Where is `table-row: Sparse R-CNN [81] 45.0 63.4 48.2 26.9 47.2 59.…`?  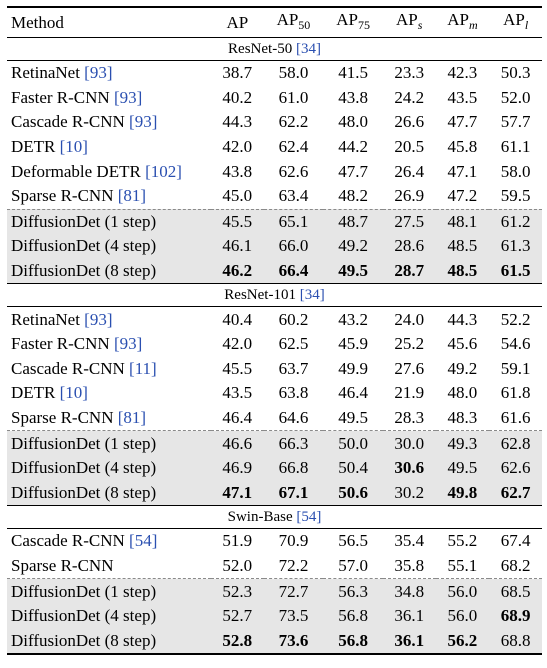
table-row: Sparse R-CNN [81] 45.0 63.4 48.2 26.9 47.2 59.… is located at coordinates (274, 196).